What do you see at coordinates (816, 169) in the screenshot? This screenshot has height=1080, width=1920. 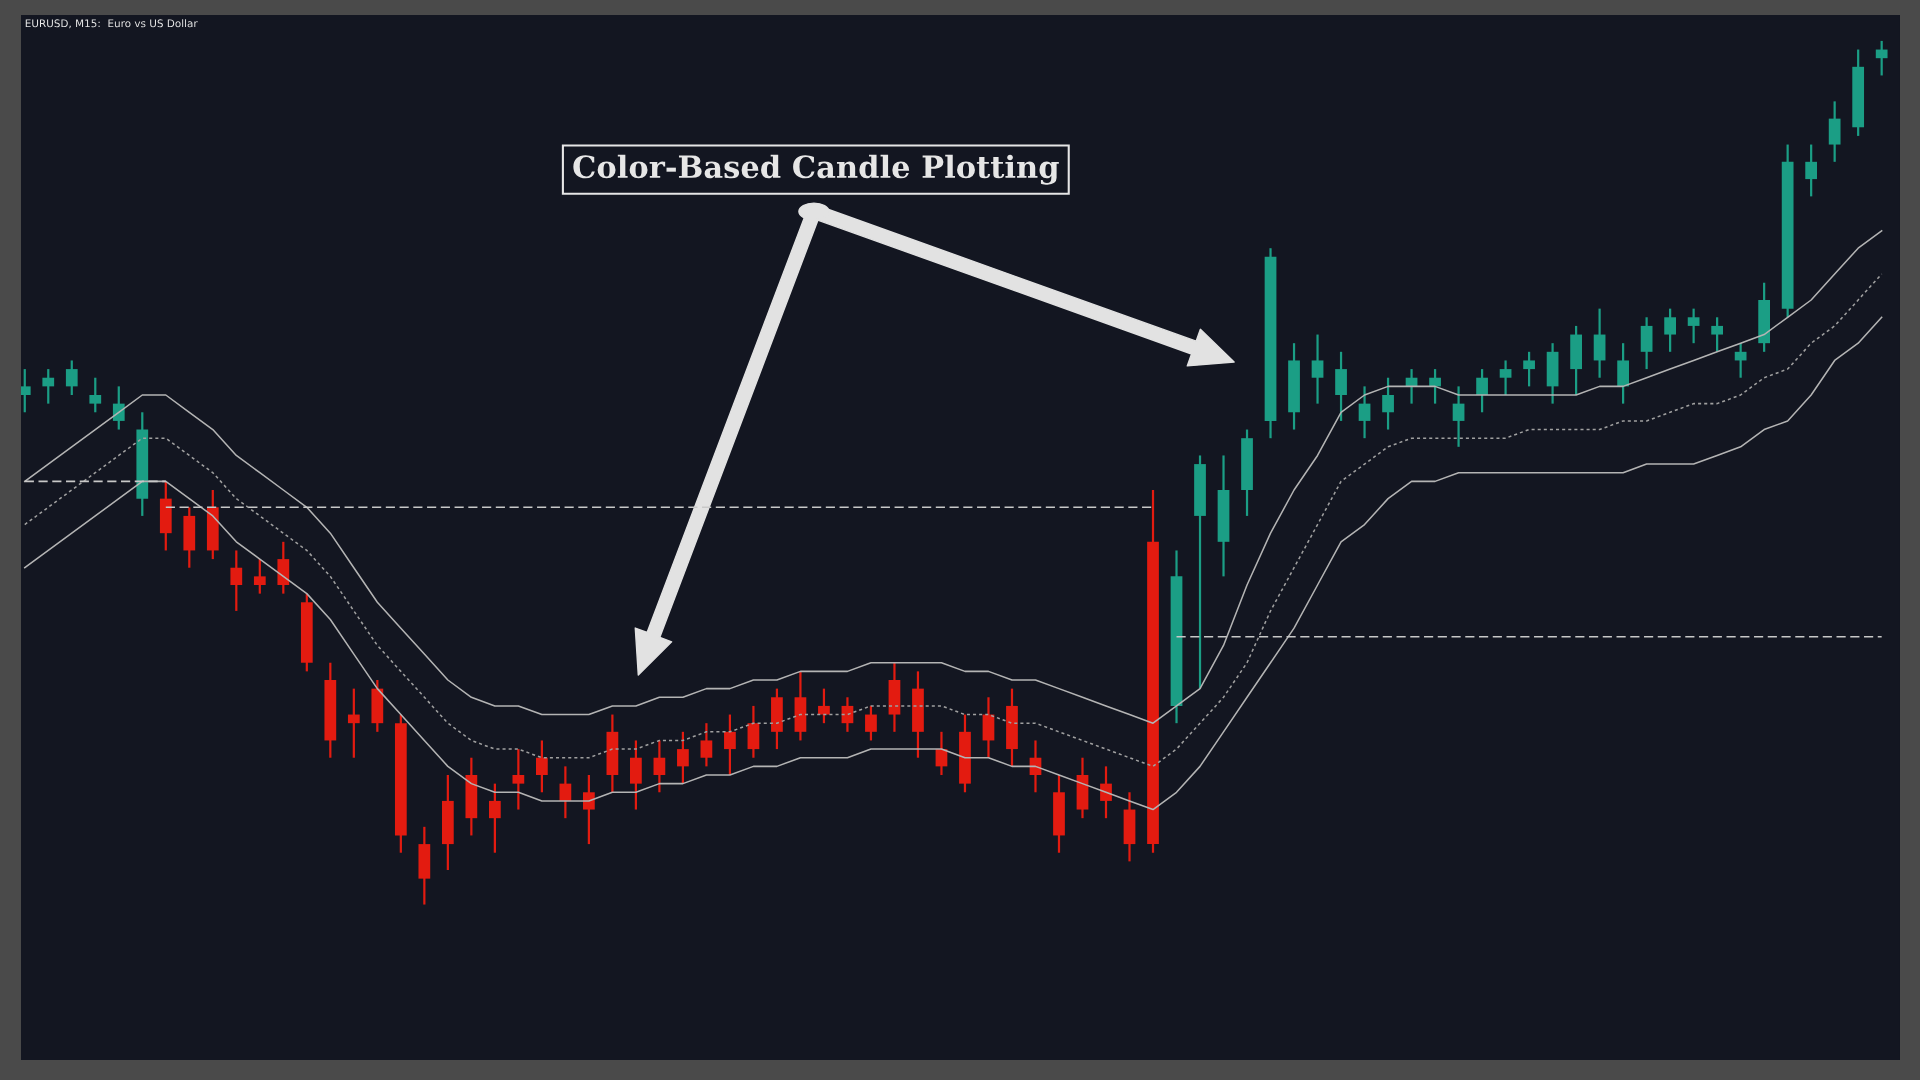 I see `annotation: Color-Based Candle Plotting` at bounding box center [816, 169].